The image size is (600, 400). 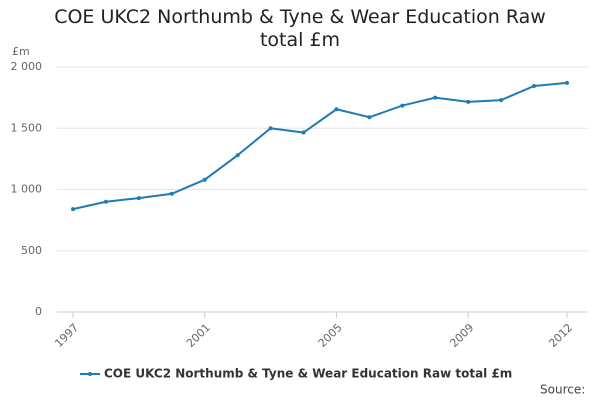 What do you see at coordinates (21, 51) in the screenshot?
I see `y-axis-label: £m` at bounding box center [21, 51].